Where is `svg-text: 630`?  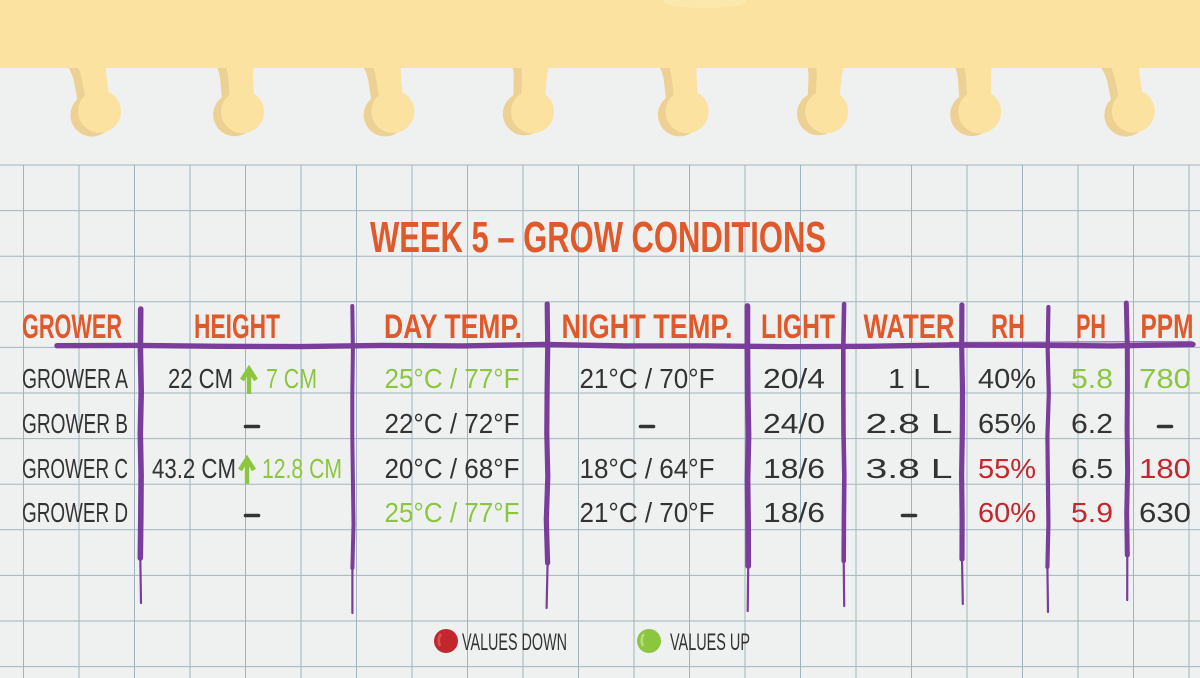
svg-text: 630 is located at coordinates (1165, 512).